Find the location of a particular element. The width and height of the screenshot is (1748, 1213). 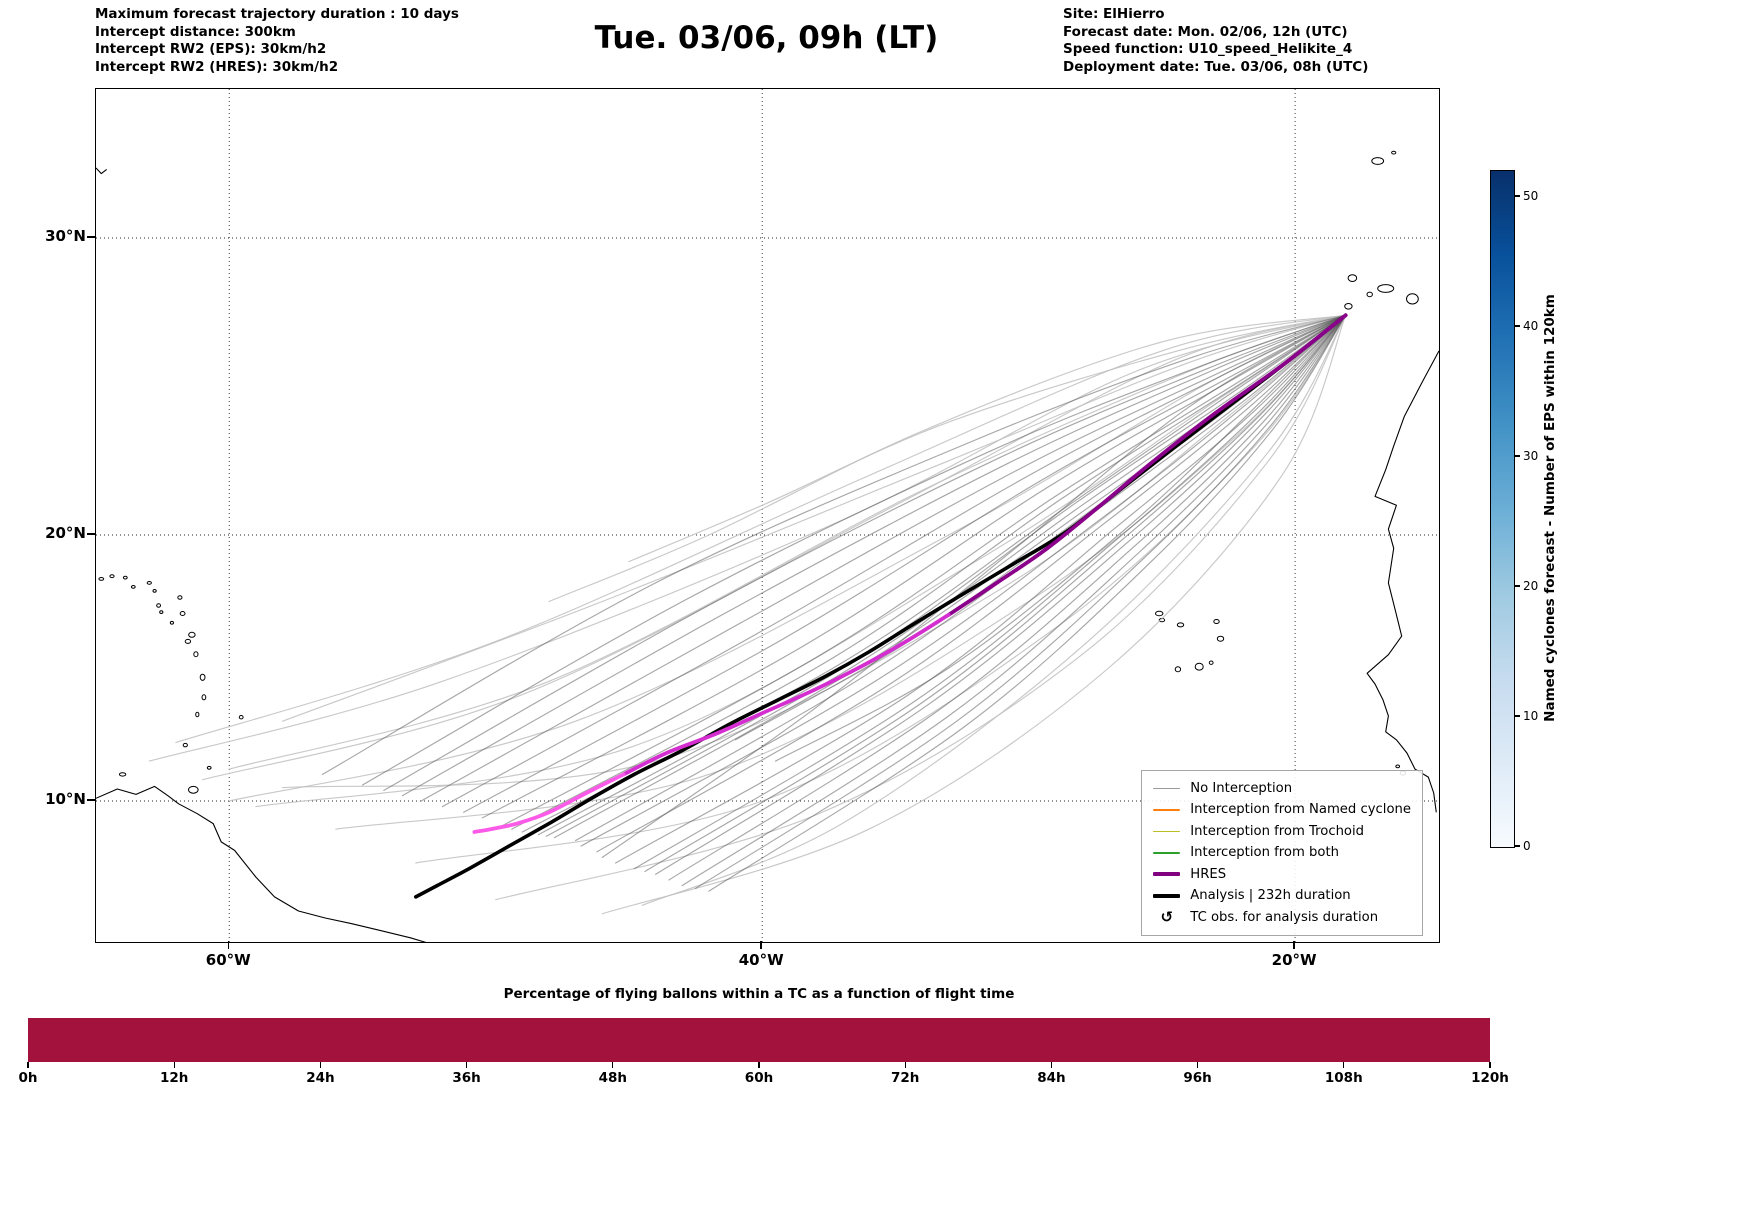

legend-label: HRES is located at coordinates (1208, 874).